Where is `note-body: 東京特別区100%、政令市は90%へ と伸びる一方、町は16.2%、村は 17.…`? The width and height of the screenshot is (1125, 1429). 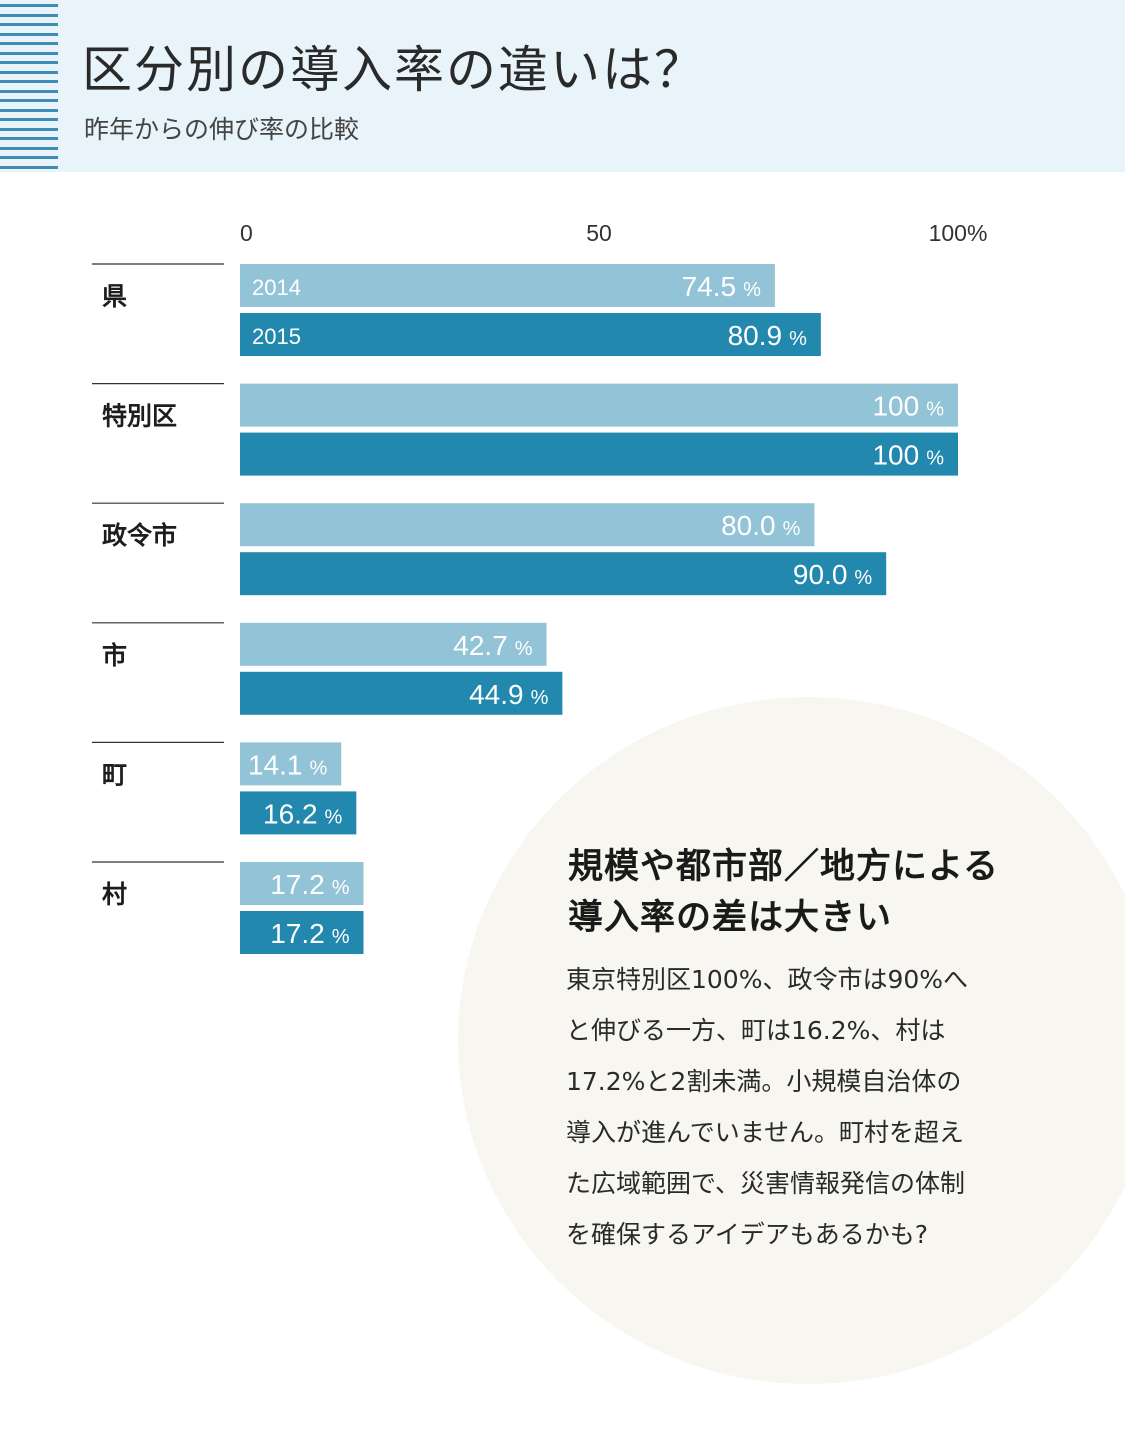
note-body: 東京特別区100%、政令市は90%へ と伸びる一方、町は16.2%、村は 17.… is located at coordinates (816, 1107).